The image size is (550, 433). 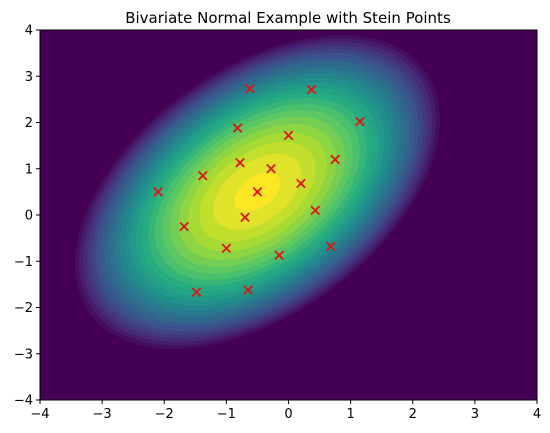 What do you see at coordinates (23, 262) in the screenshot?
I see `y-tick-label: −1` at bounding box center [23, 262].